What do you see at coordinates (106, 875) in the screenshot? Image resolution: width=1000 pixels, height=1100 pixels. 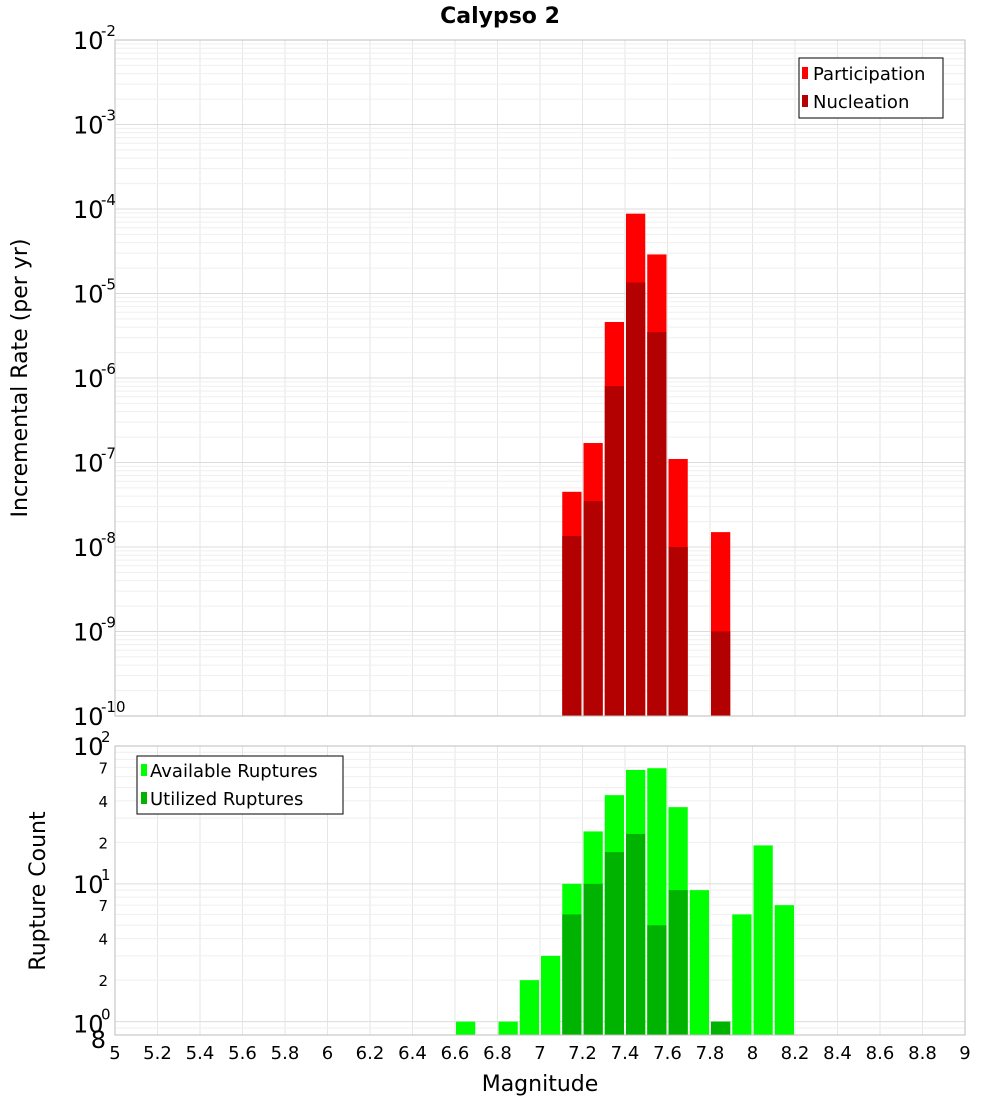 I see `count-y-tick-exponent: 1` at bounding box center [106, 875].